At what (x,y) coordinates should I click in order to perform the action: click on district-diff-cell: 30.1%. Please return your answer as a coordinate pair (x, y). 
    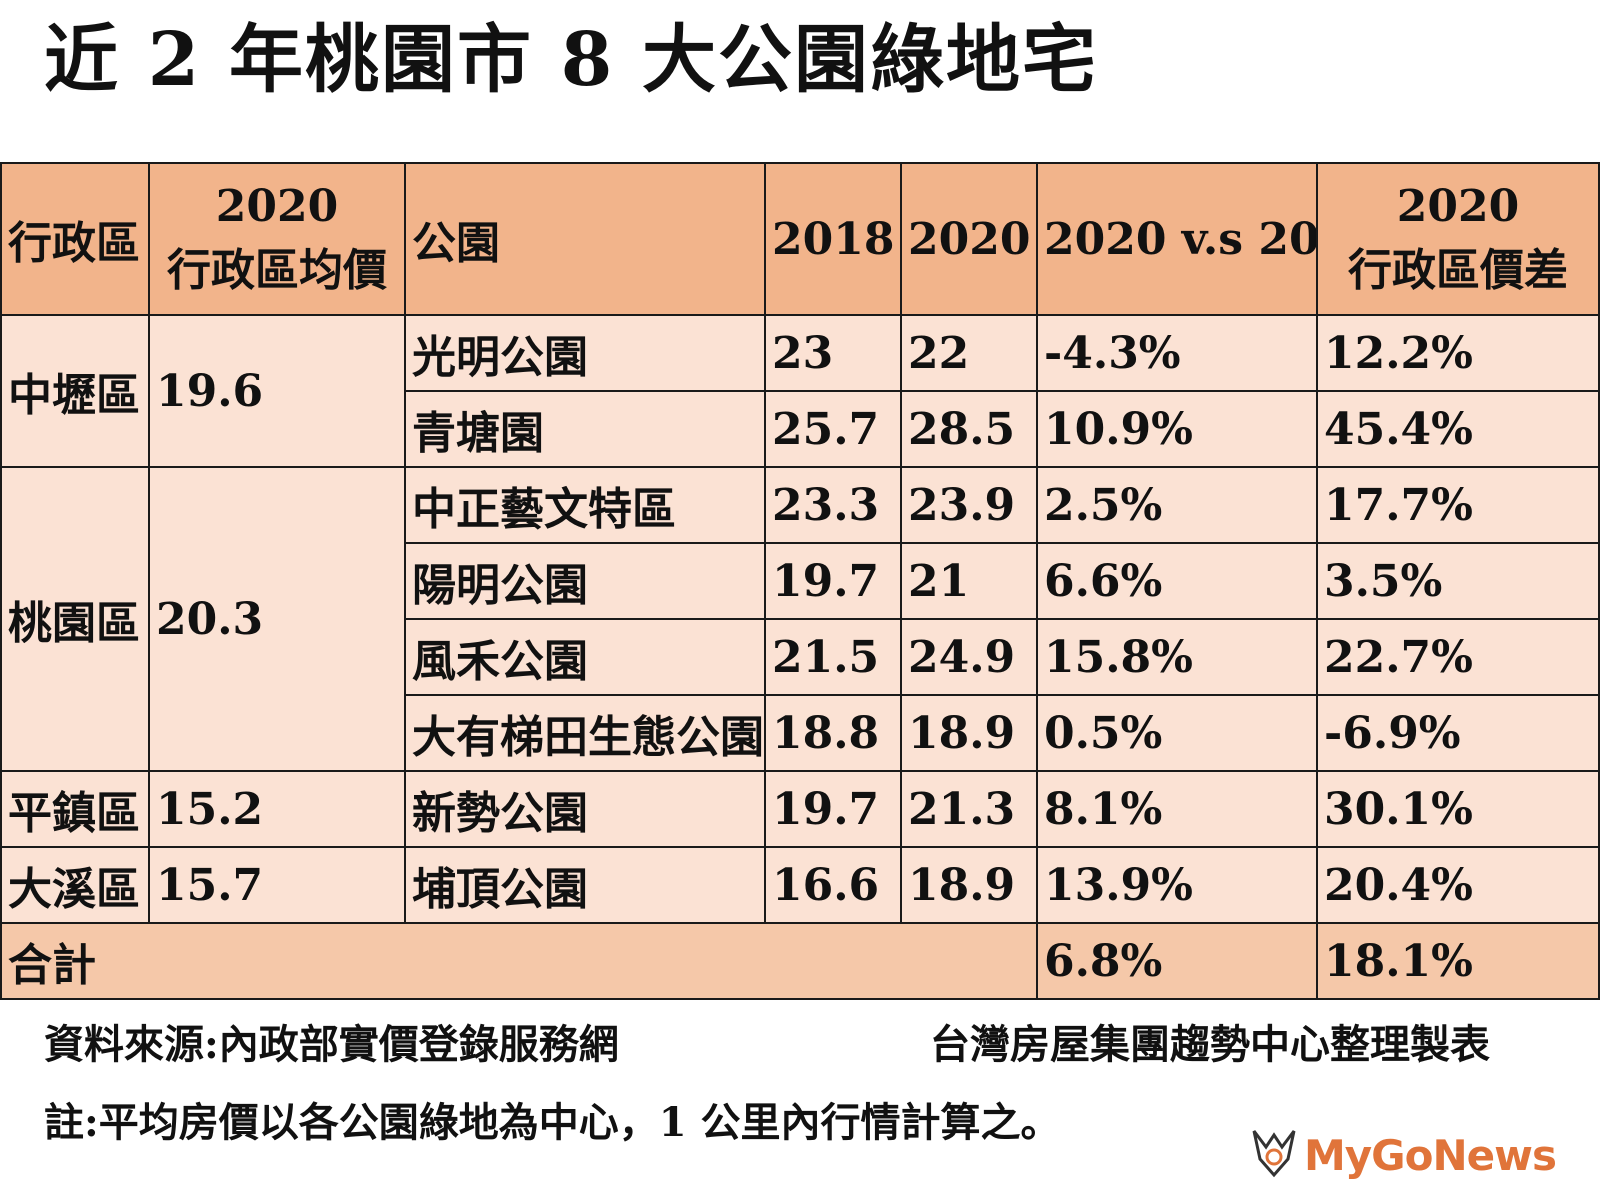
    Looking at the image, I should click on (1458, 809).